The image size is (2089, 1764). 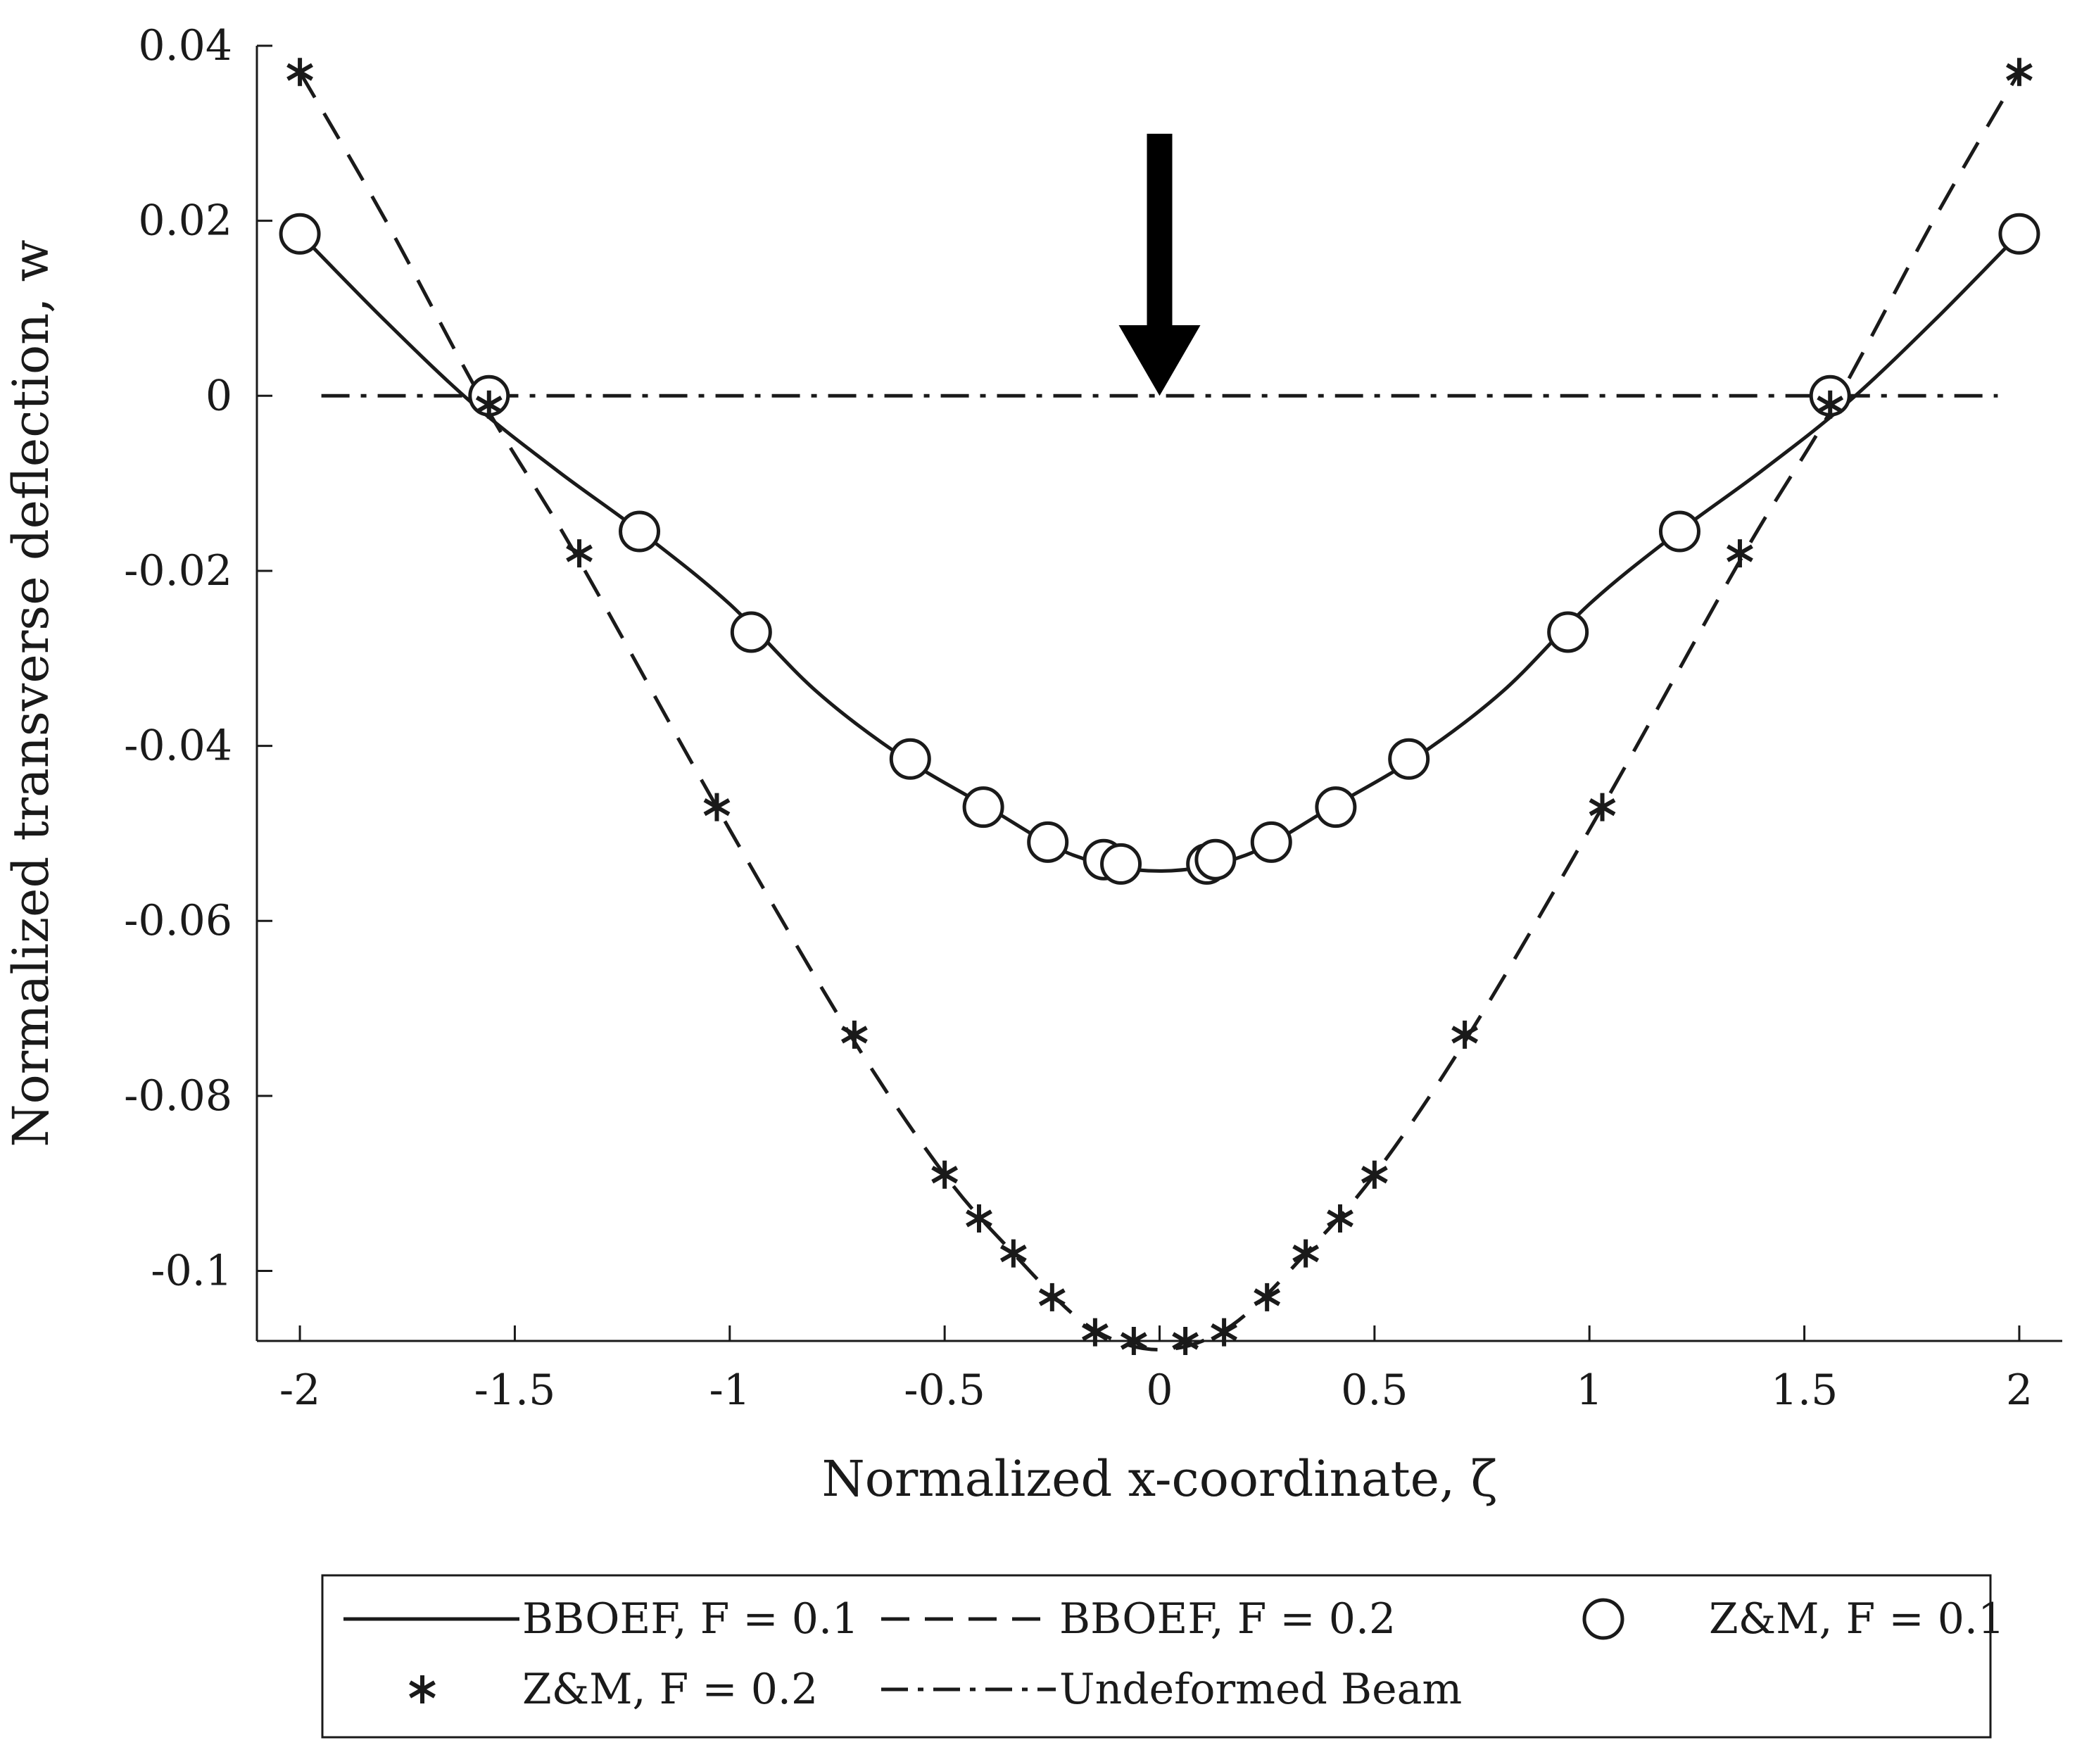 What do you see at coordinates (1260, 1689) in the screenshot?
I see `legend-label: Undeformed Beam` at bounding box center [1260, 1689].